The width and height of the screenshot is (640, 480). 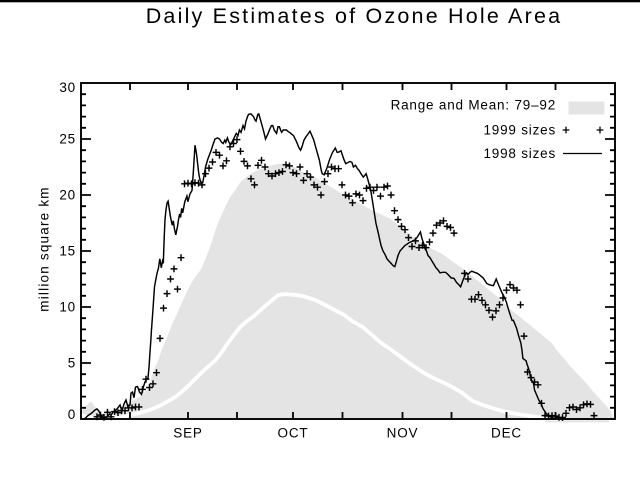 What do you see at coordinates (473, 105) in the screenshot?
I see `svg-text: Range and Mean: 79–92` at bounding box center [473, 105].